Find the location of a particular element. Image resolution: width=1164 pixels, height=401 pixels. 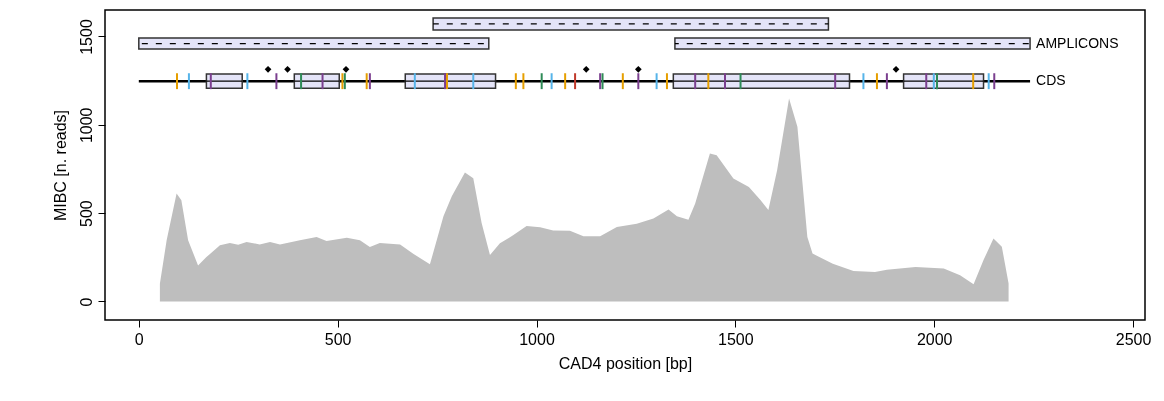

y-axis-title: MIBC [n. reads] is located at coordinates (60, 165).